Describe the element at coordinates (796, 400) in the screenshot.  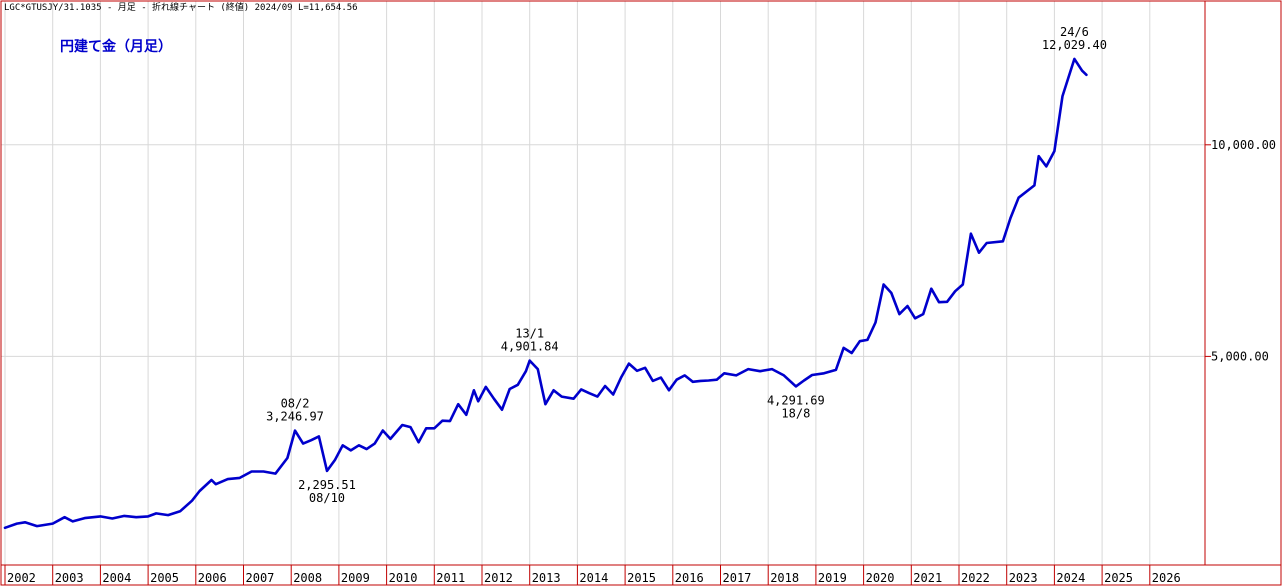
I see `annotation-label: 4,291.69` at that location.